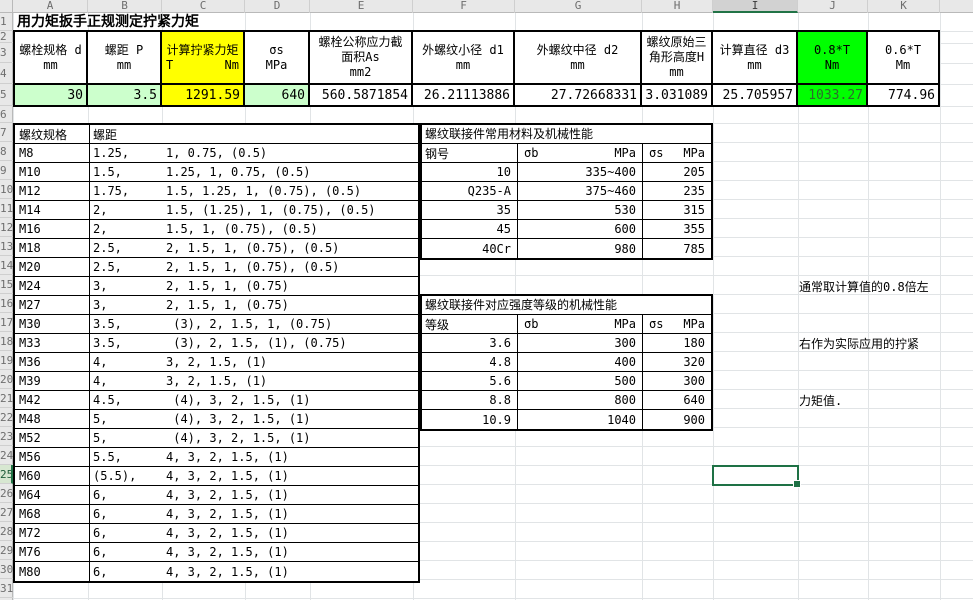  I want to click on material-name-cell: Q235-A, so click(470, 191).